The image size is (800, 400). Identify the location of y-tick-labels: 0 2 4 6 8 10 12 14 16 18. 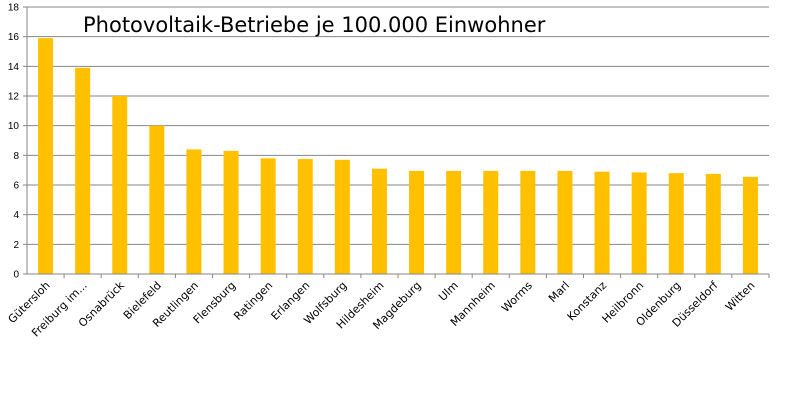
(14, 142).